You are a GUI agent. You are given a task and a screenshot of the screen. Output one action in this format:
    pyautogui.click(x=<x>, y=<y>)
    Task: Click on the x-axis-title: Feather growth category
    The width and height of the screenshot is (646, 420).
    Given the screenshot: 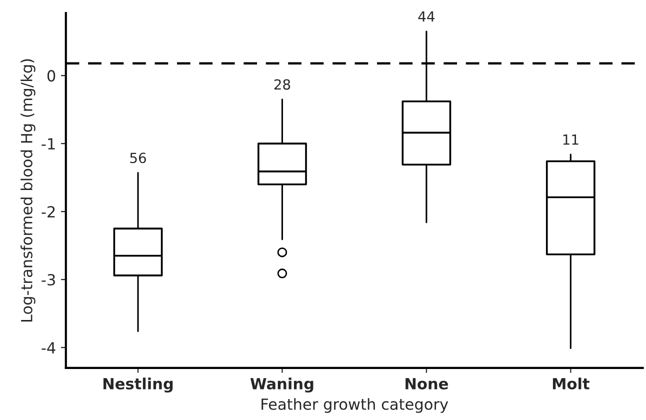 What is the action you would take?
    pyautogui.click(x=355, y=405)
    